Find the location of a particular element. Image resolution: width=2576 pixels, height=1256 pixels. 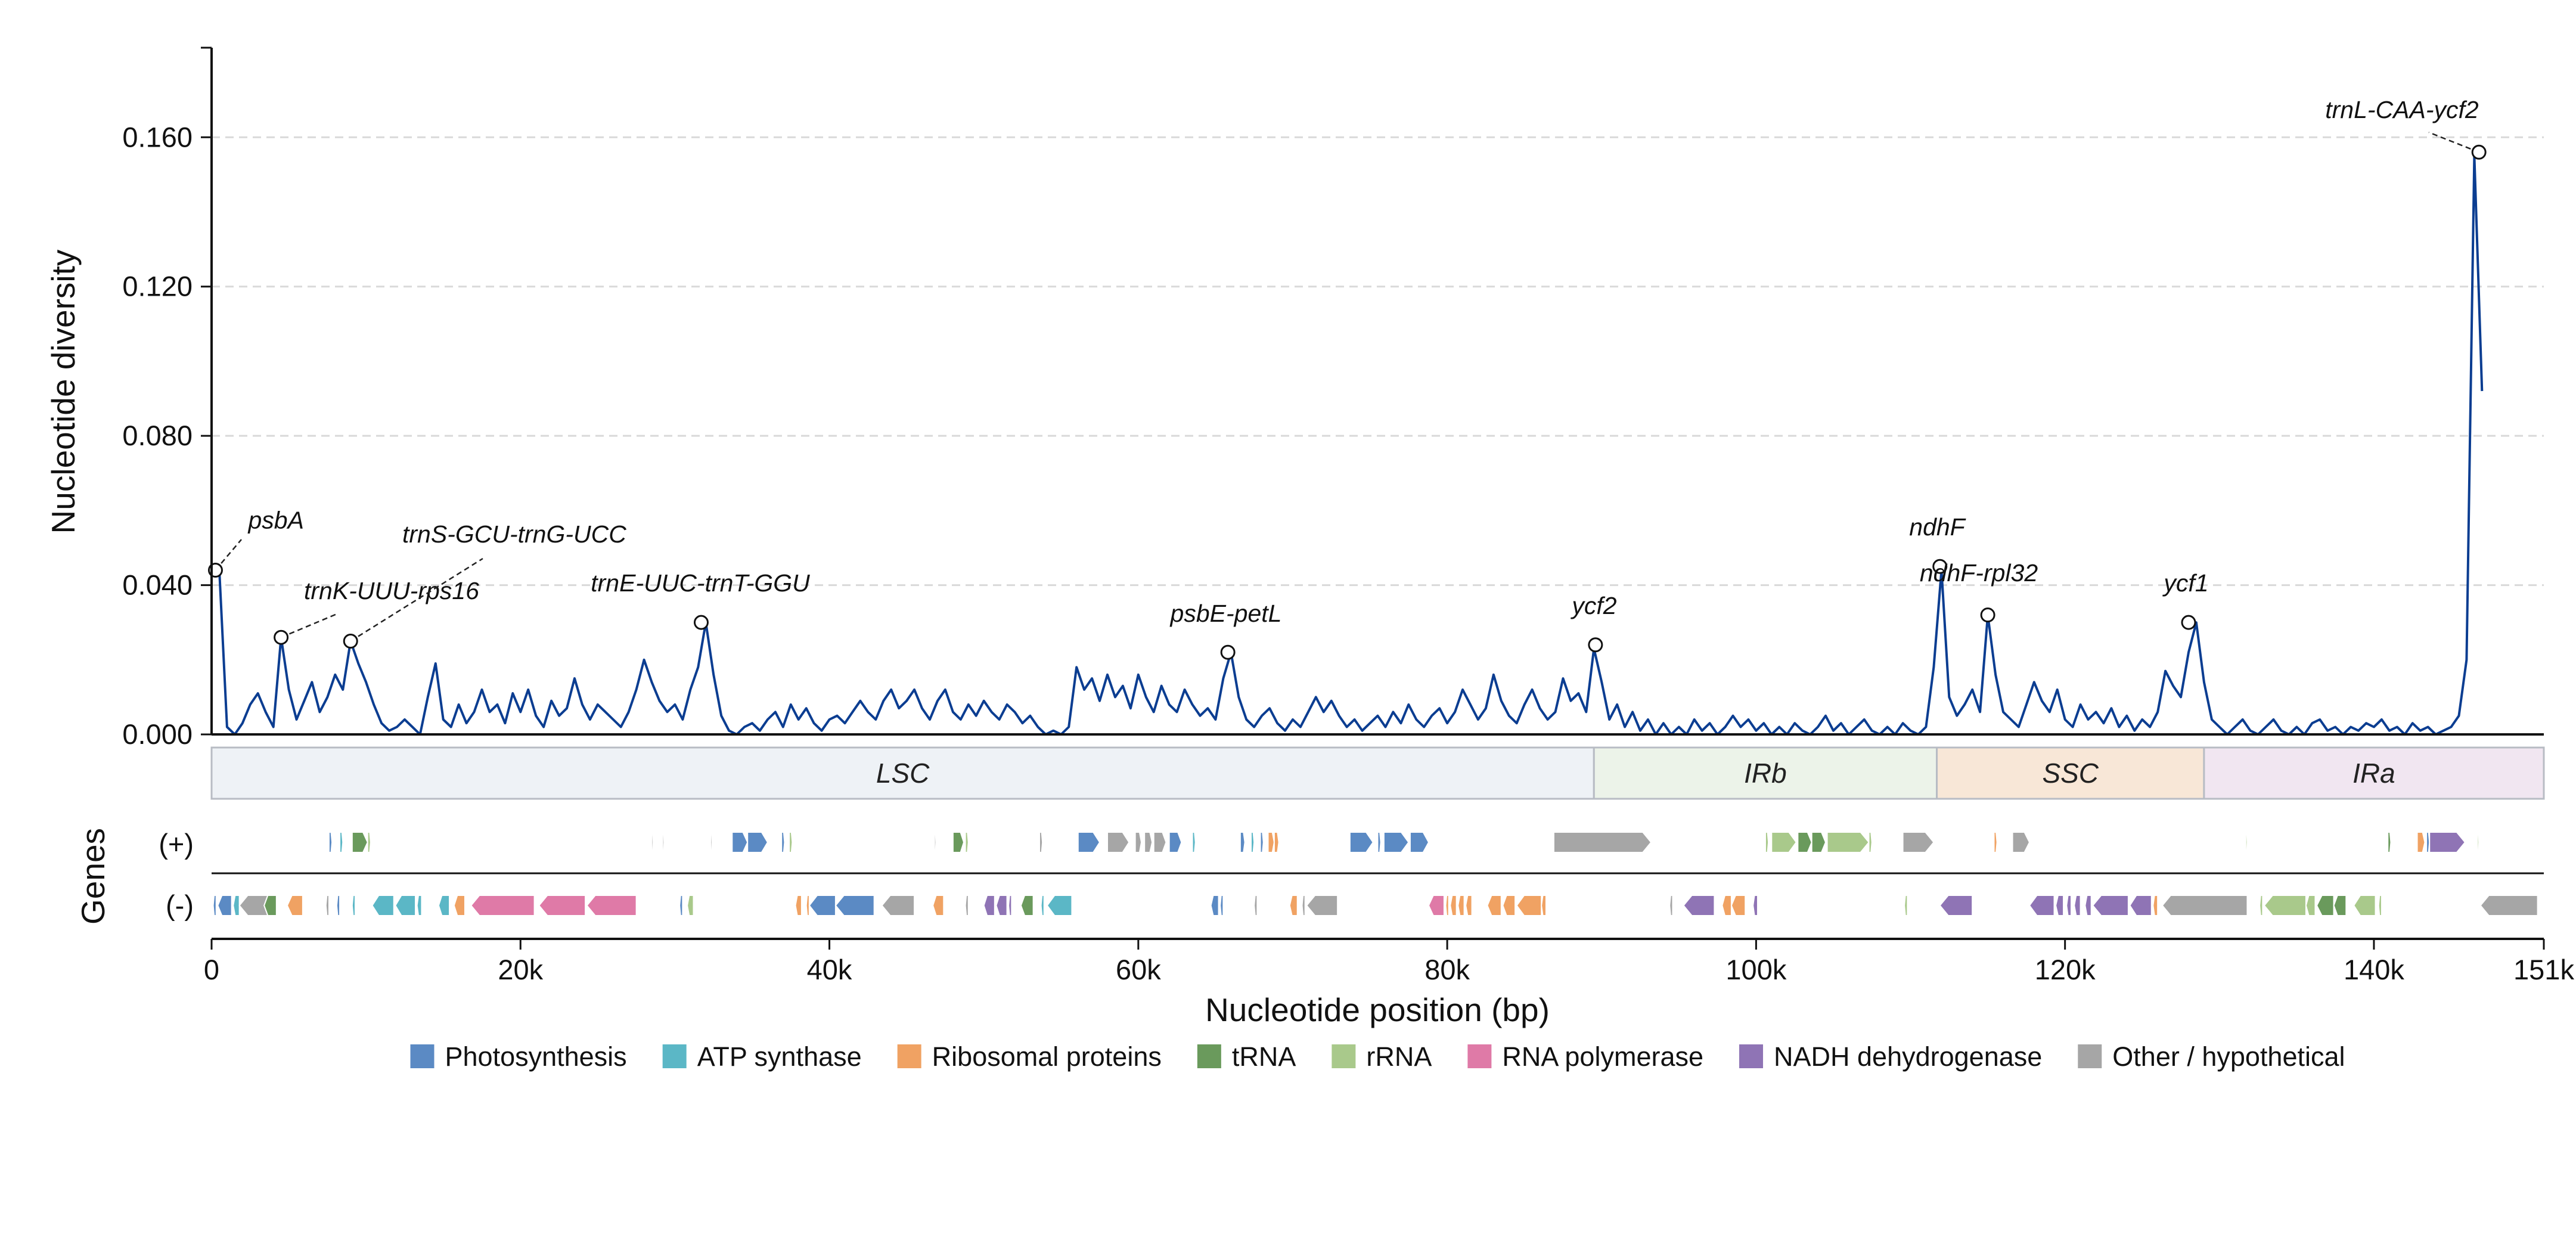

x-tick-label: 120k is located at coordinates (2066, 969).